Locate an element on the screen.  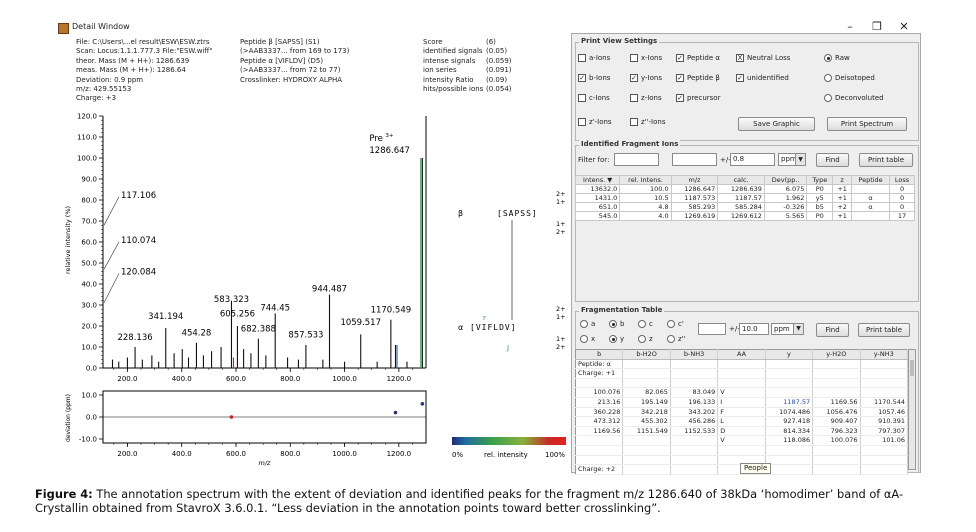
checkbox-b-ions: ✓ b-Ions is located at coordinates (594, 78).